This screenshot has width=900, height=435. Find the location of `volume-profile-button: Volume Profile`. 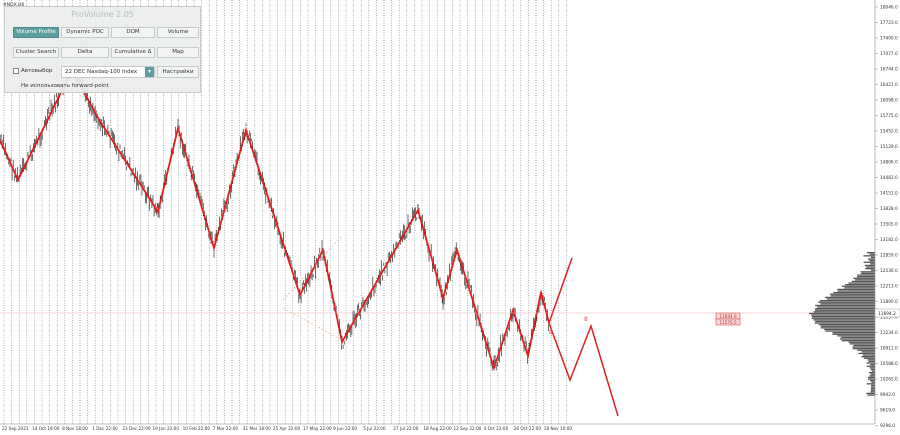

volume-profile-button: Volume Profile is located at coordinates (36, 32).